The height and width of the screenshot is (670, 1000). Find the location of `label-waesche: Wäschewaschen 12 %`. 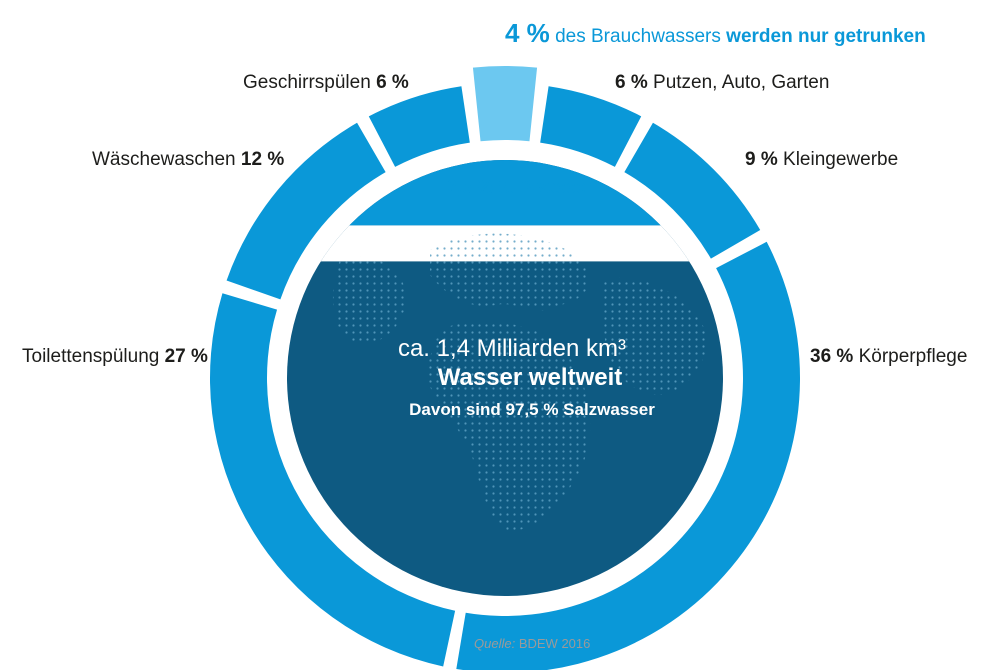

label-waesche: Wäschewaschen 12 % is located at coordinates (188, 160).